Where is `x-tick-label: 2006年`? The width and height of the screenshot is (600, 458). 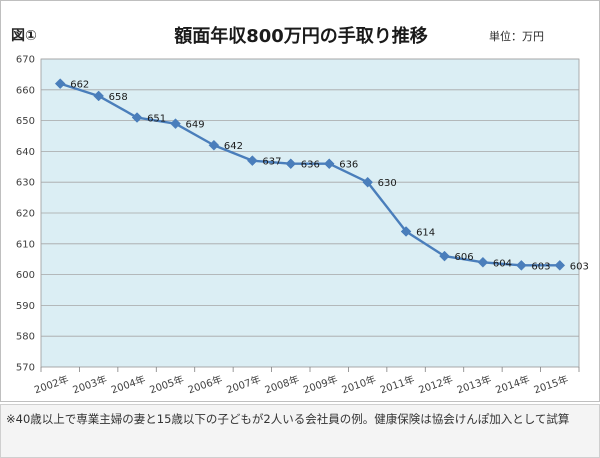 x-tick-label: 2006年 is located at coordinates (205, 385).